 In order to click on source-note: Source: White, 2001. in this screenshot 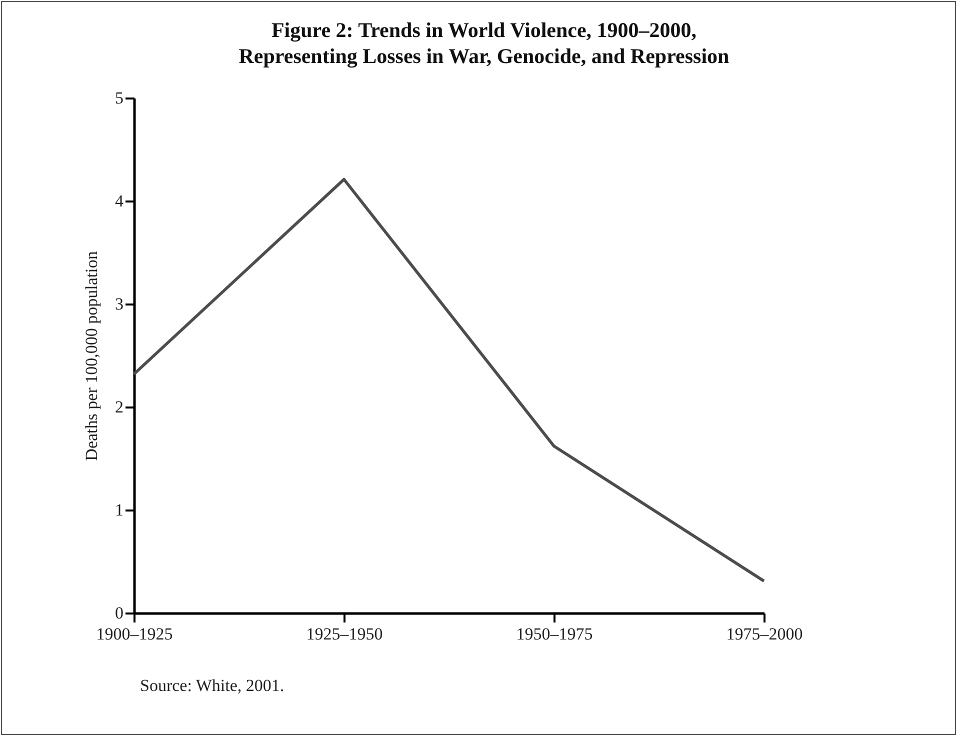, I will do `click(212, 686)`.